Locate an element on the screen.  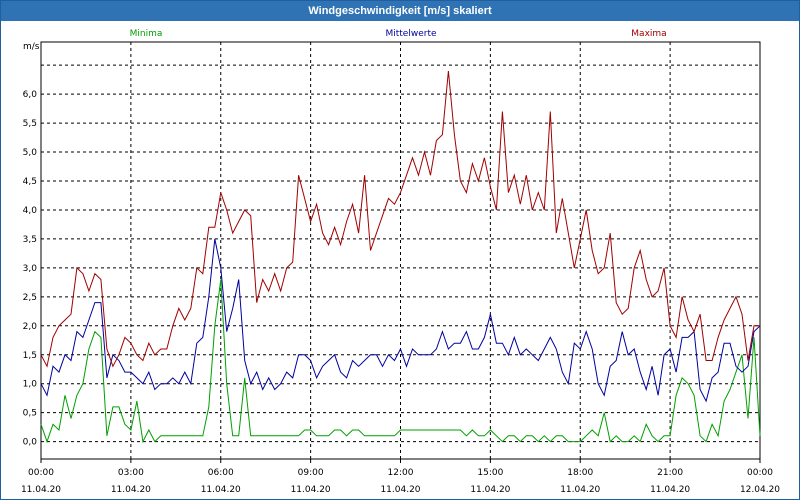
x-tick-time: 09:00 is located at coordinates (311, 473).